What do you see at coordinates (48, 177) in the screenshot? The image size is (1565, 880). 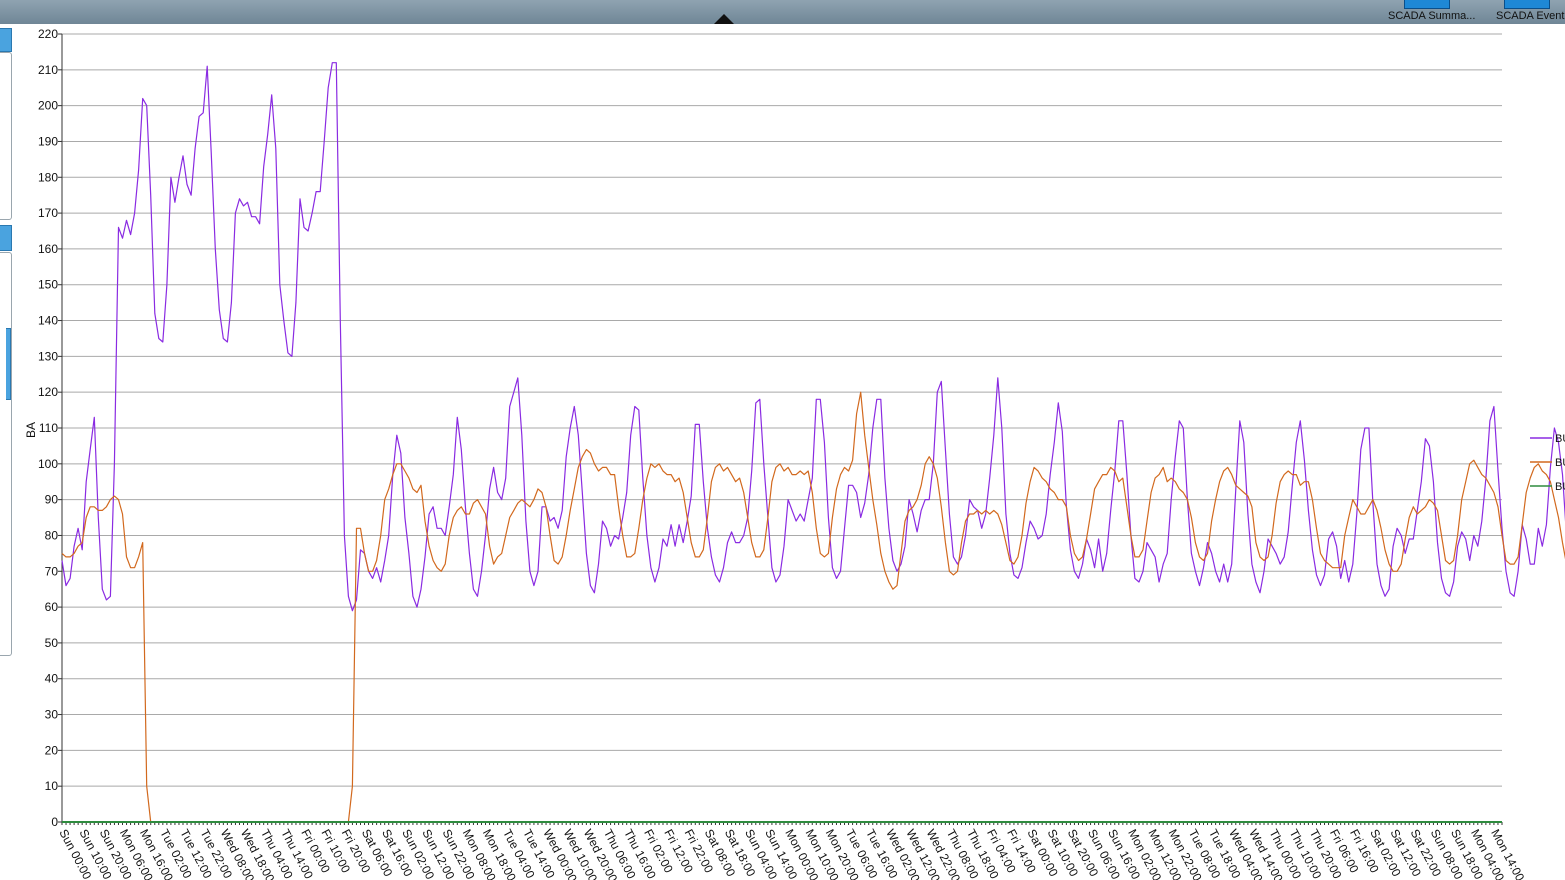 I see `y-tick-label: 180` at bounding box center [48, 177].